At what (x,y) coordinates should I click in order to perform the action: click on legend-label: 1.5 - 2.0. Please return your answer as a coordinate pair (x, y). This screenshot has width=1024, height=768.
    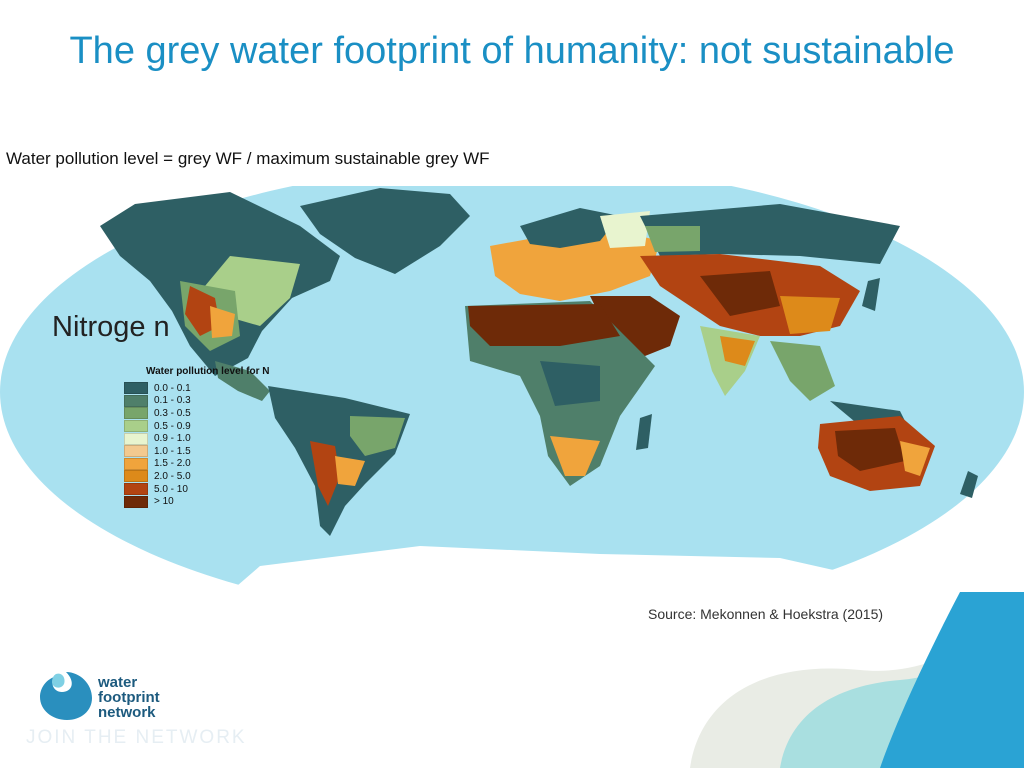
    Looking at the image, I should click on (172, 464).